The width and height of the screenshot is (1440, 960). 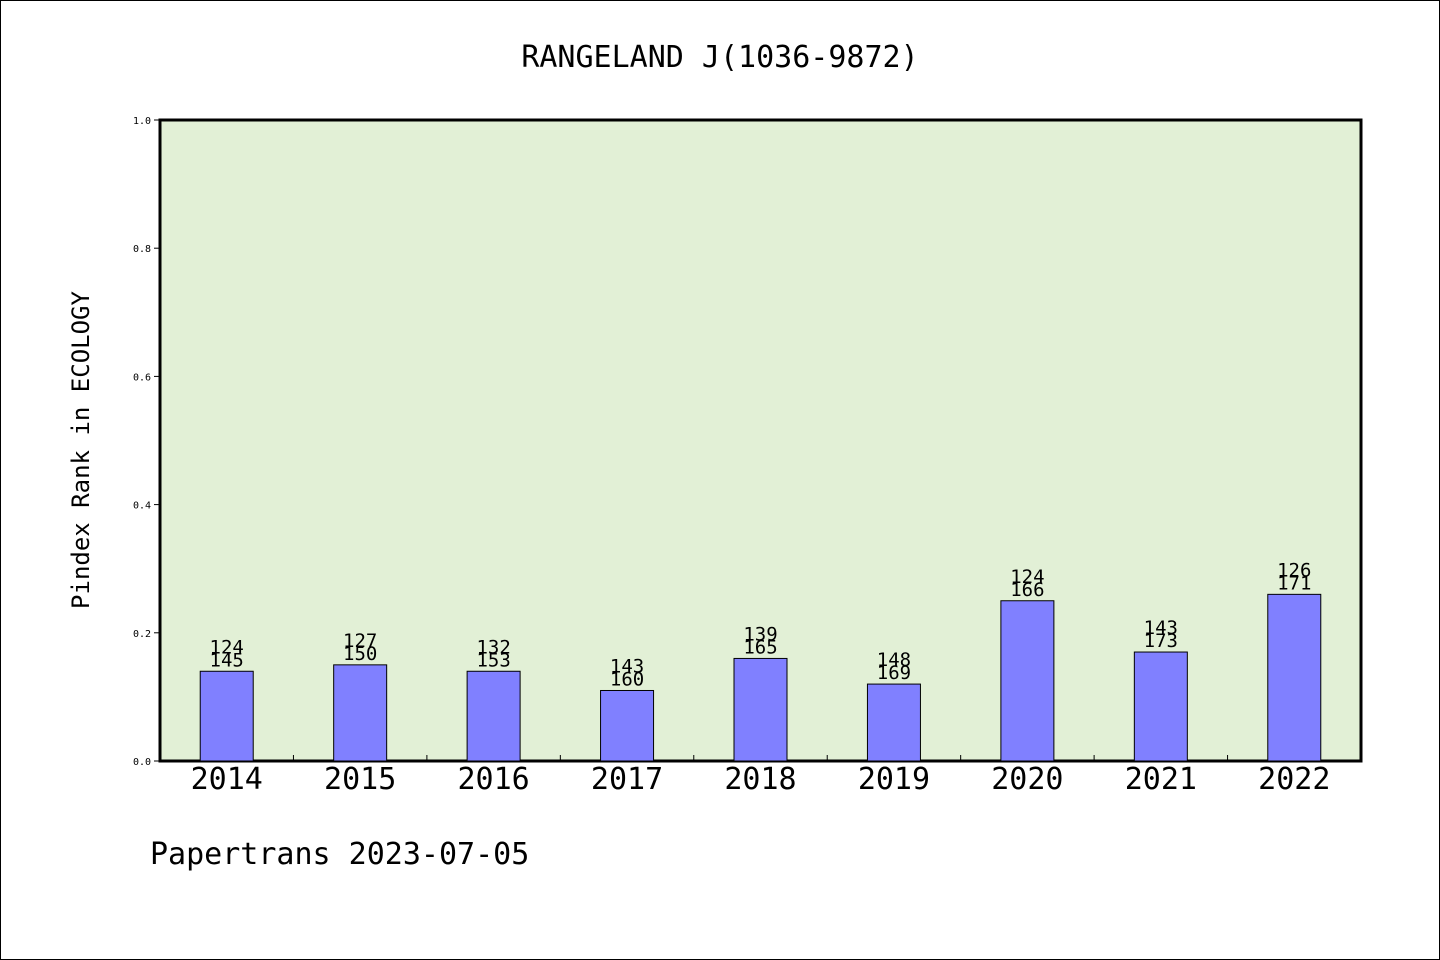 What do you see at coordinates (81, 450) in the screenshot?
I see `y-axis-label: Pindex Rank in ECOLOGY` at bounding box center [81, 450].